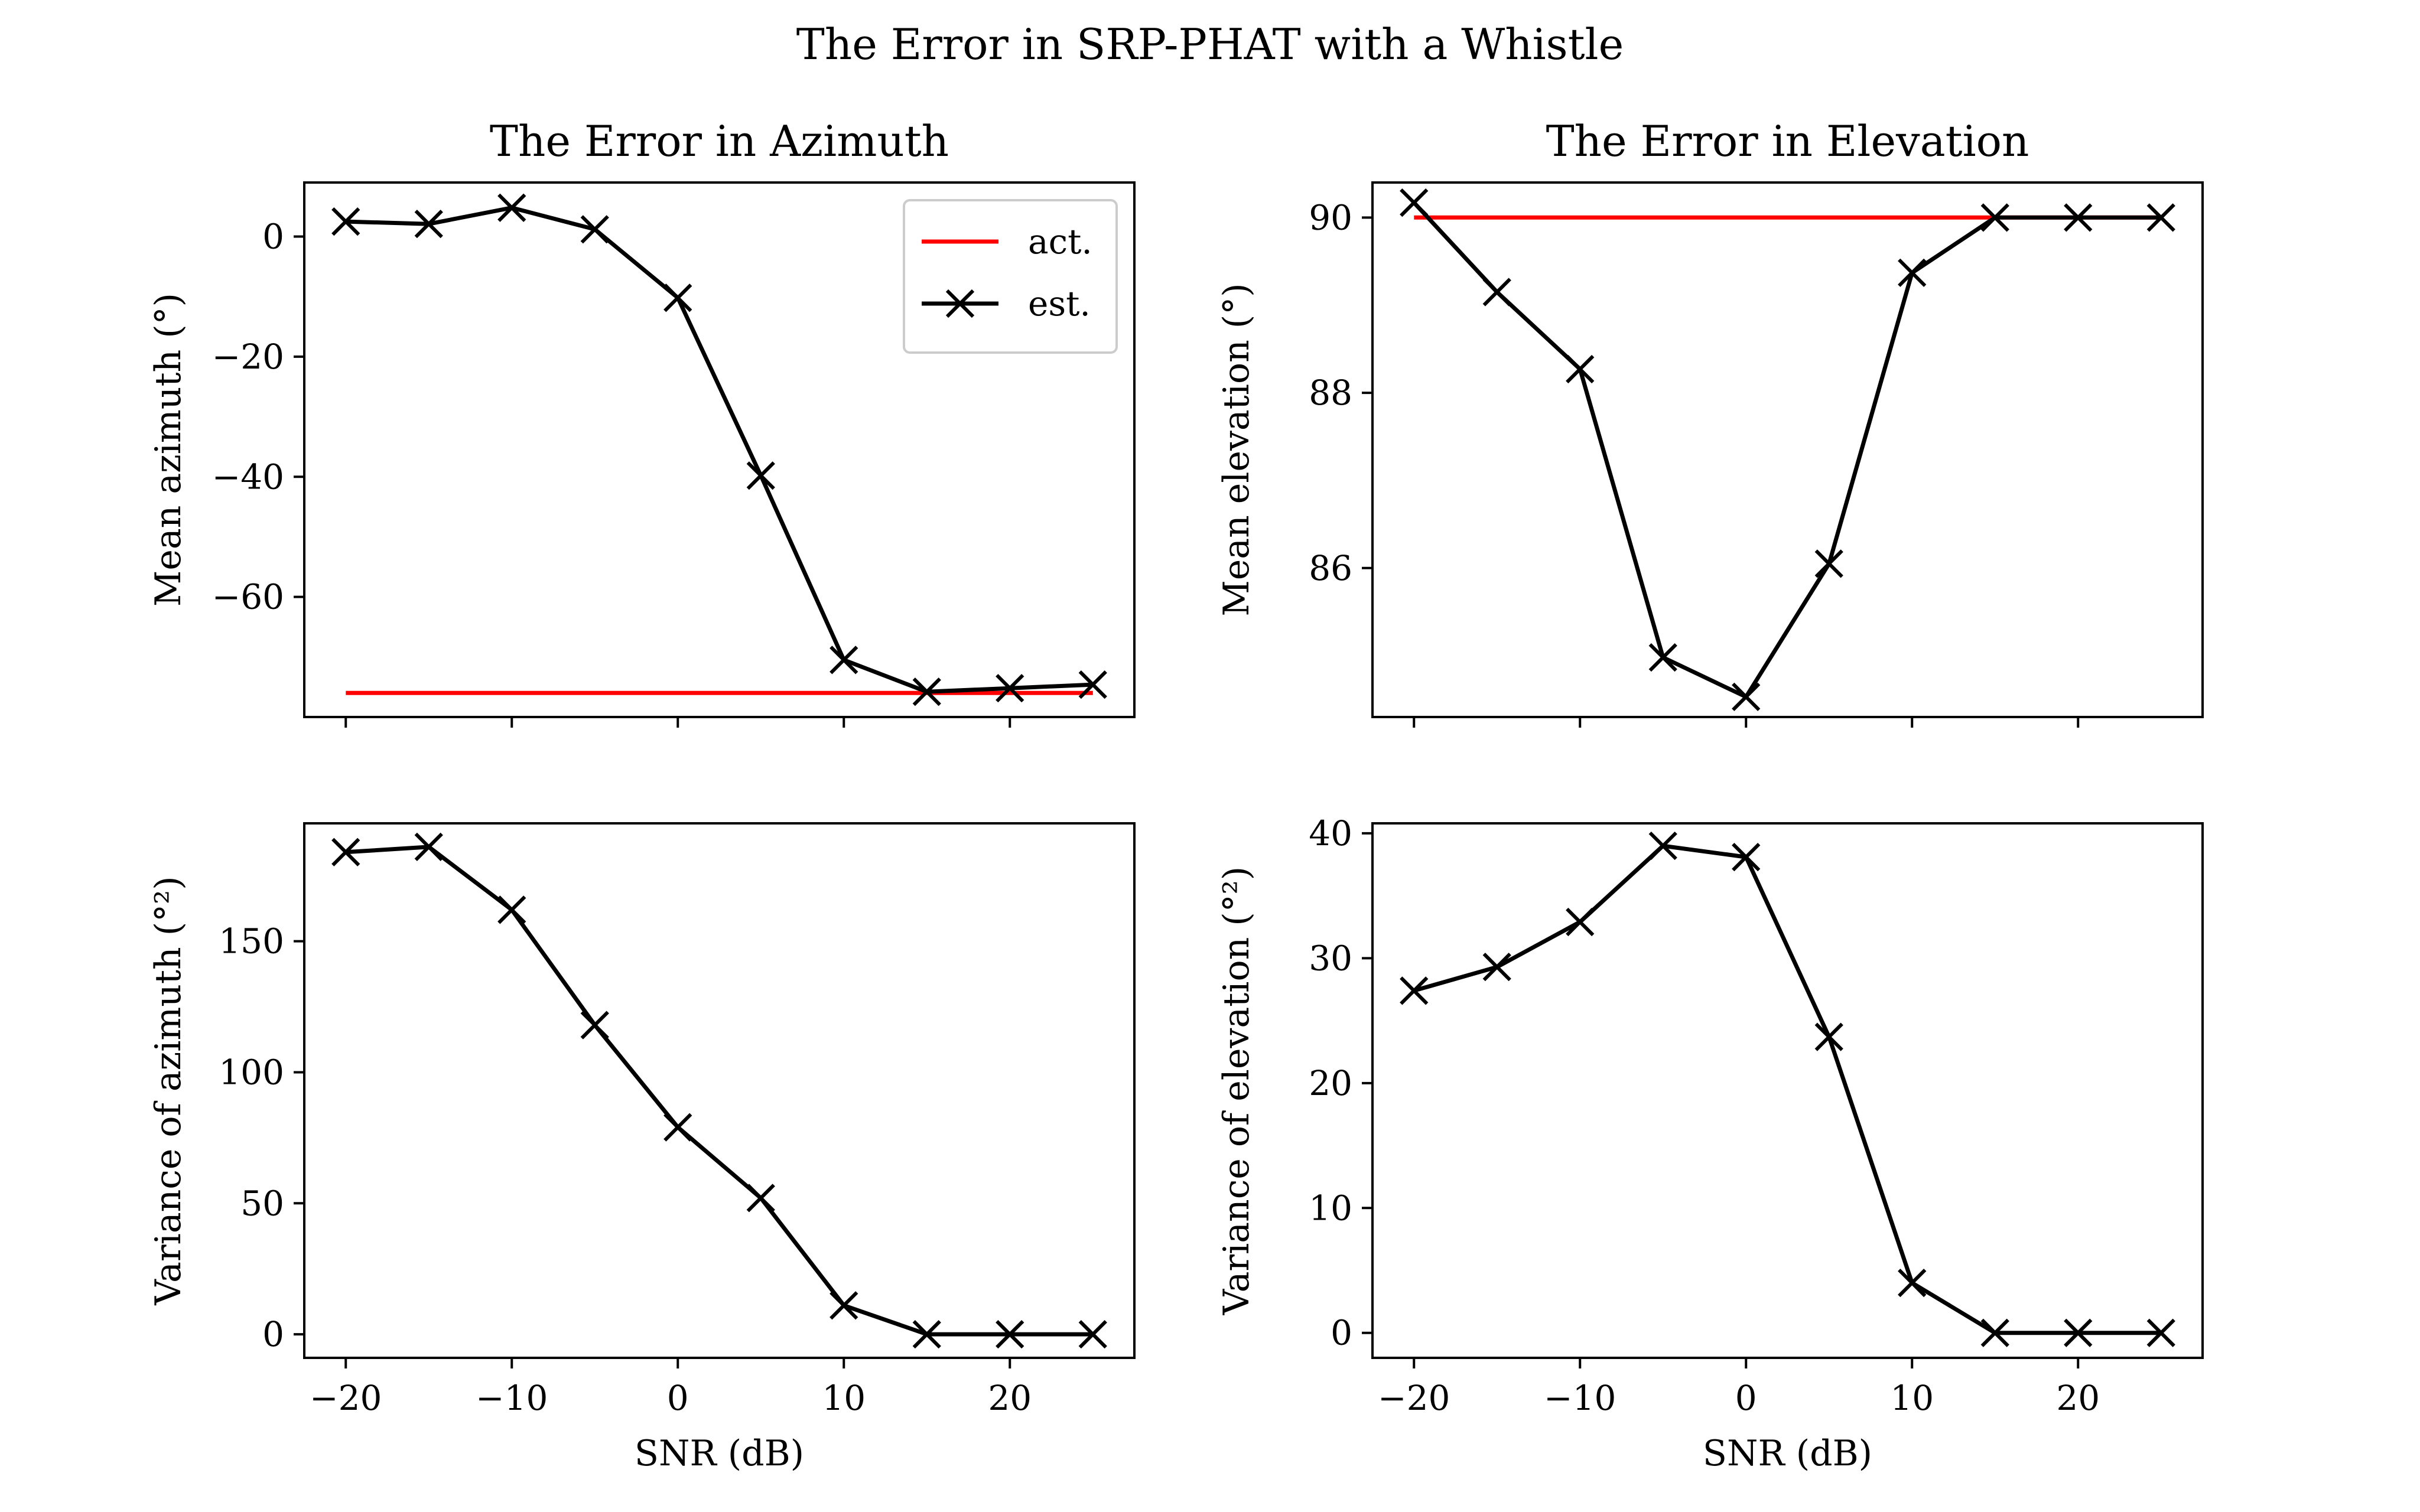 The image size is (2420, 1512). What do you see at coordinates (1787, 141) in the screenshot?
I see `subplot-title: The Error in Elevation` at bounding box center [1787, 141].